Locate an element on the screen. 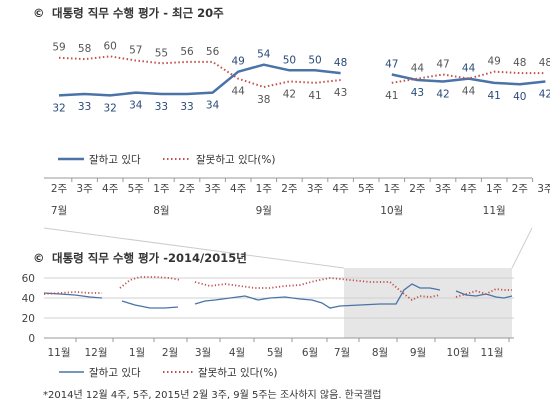 This screenshot has width=550, height=420. approve-data-label: 32 is located at coordinates (110, 108).